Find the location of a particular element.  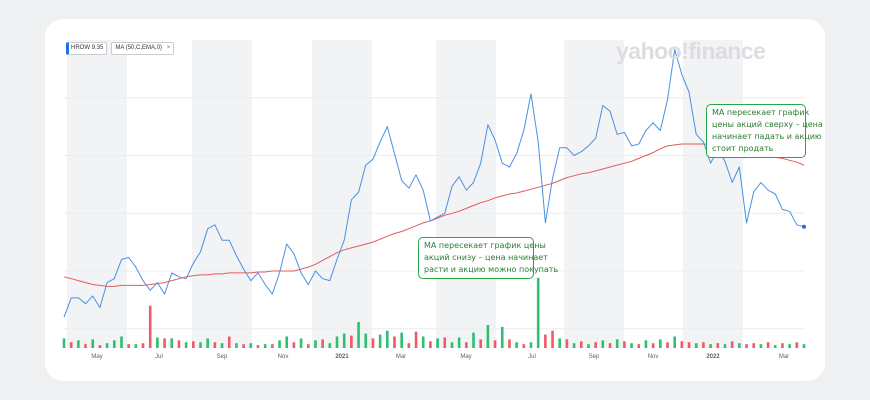

annotation-line: МА пересекает график цены is located at coordinates (485, 245).